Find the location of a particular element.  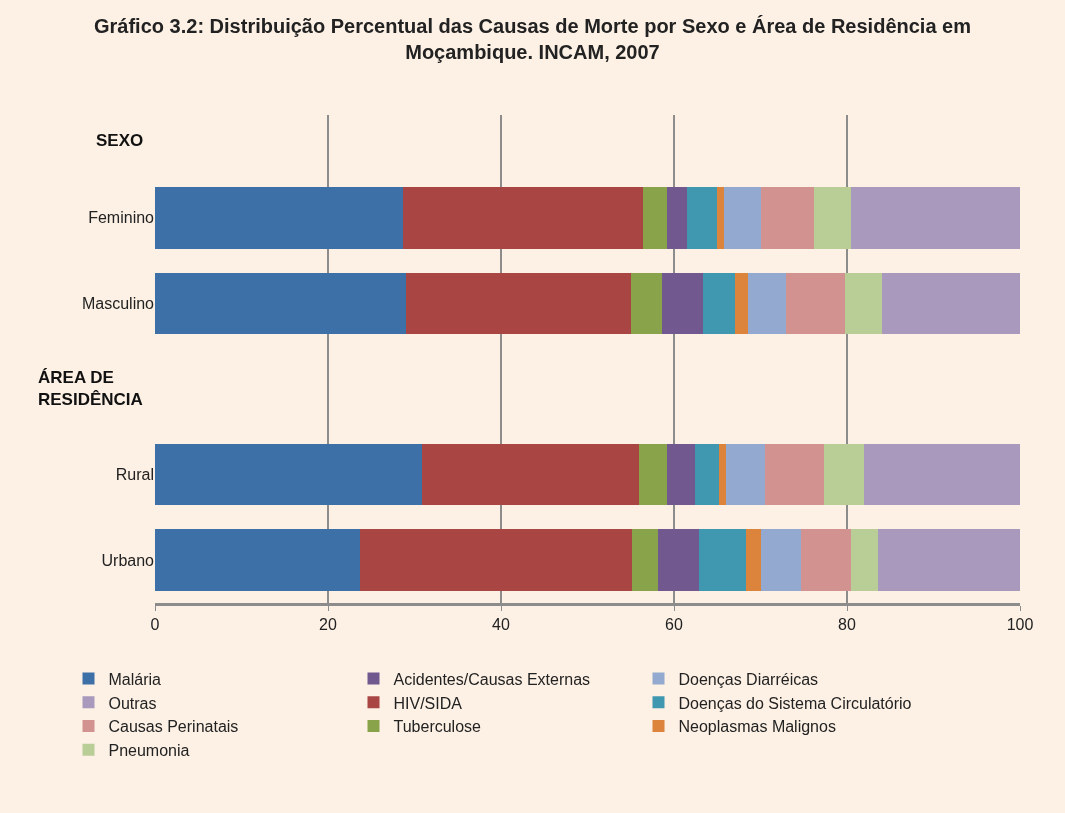

x-tick-label: 80 is located at coordinates (847, 625).